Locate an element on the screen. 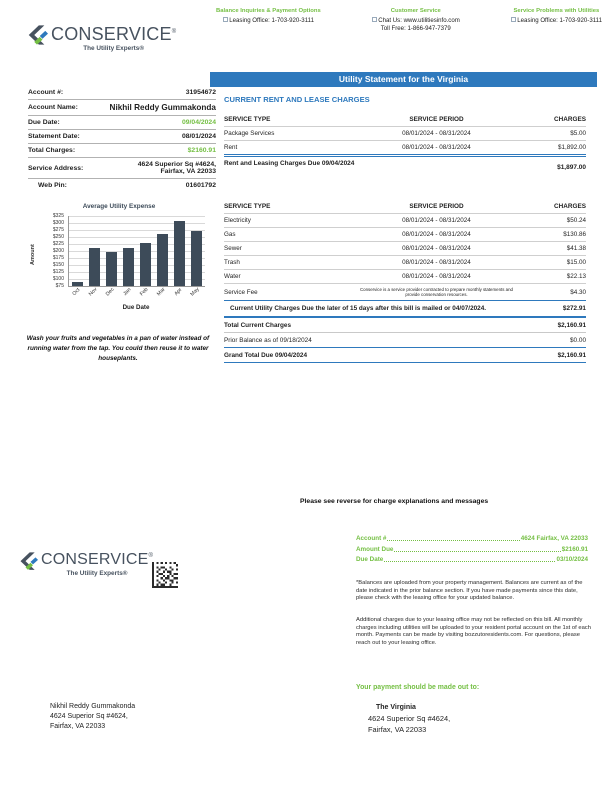 This screenshot has height=792, width=612. remittance-value: $2160.91 is located at coordinates (574, 549).